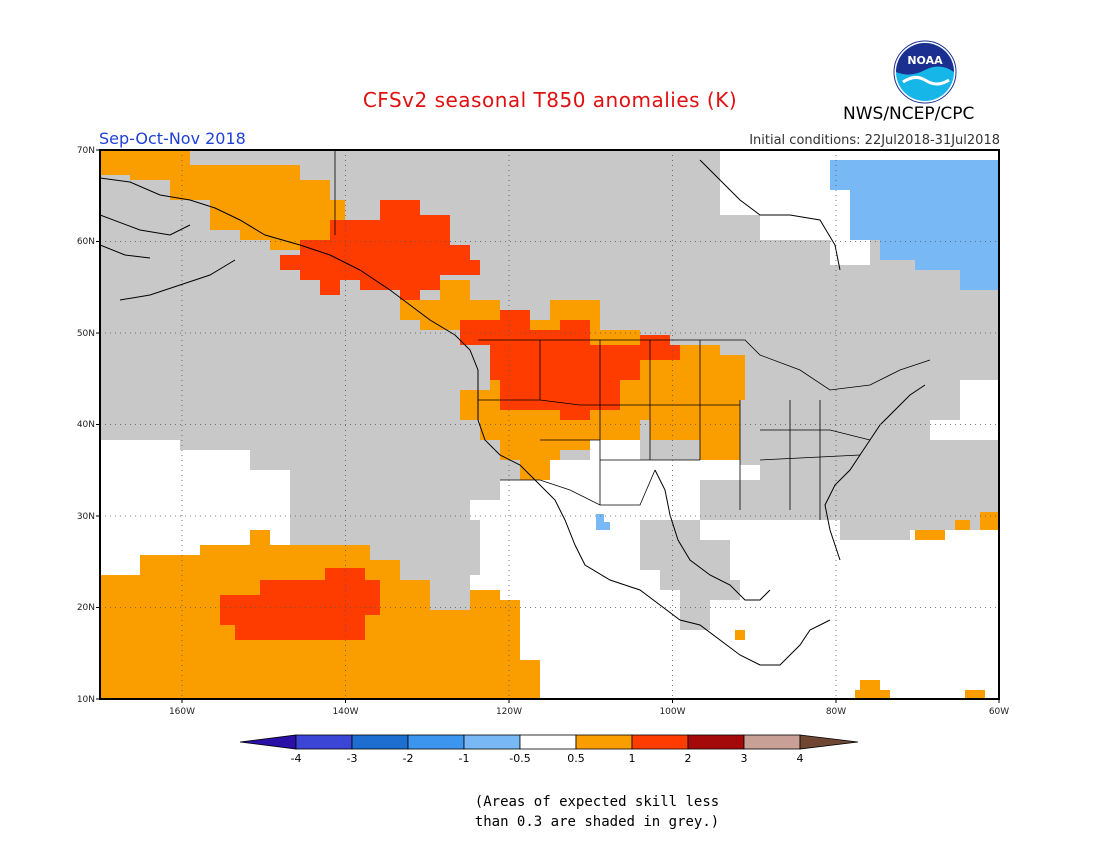  Describe the element at coordinates (589, 712) in the screenshot. I see `longitude-axis: 160W 140W 120W 100W 80W 60W` at that location.